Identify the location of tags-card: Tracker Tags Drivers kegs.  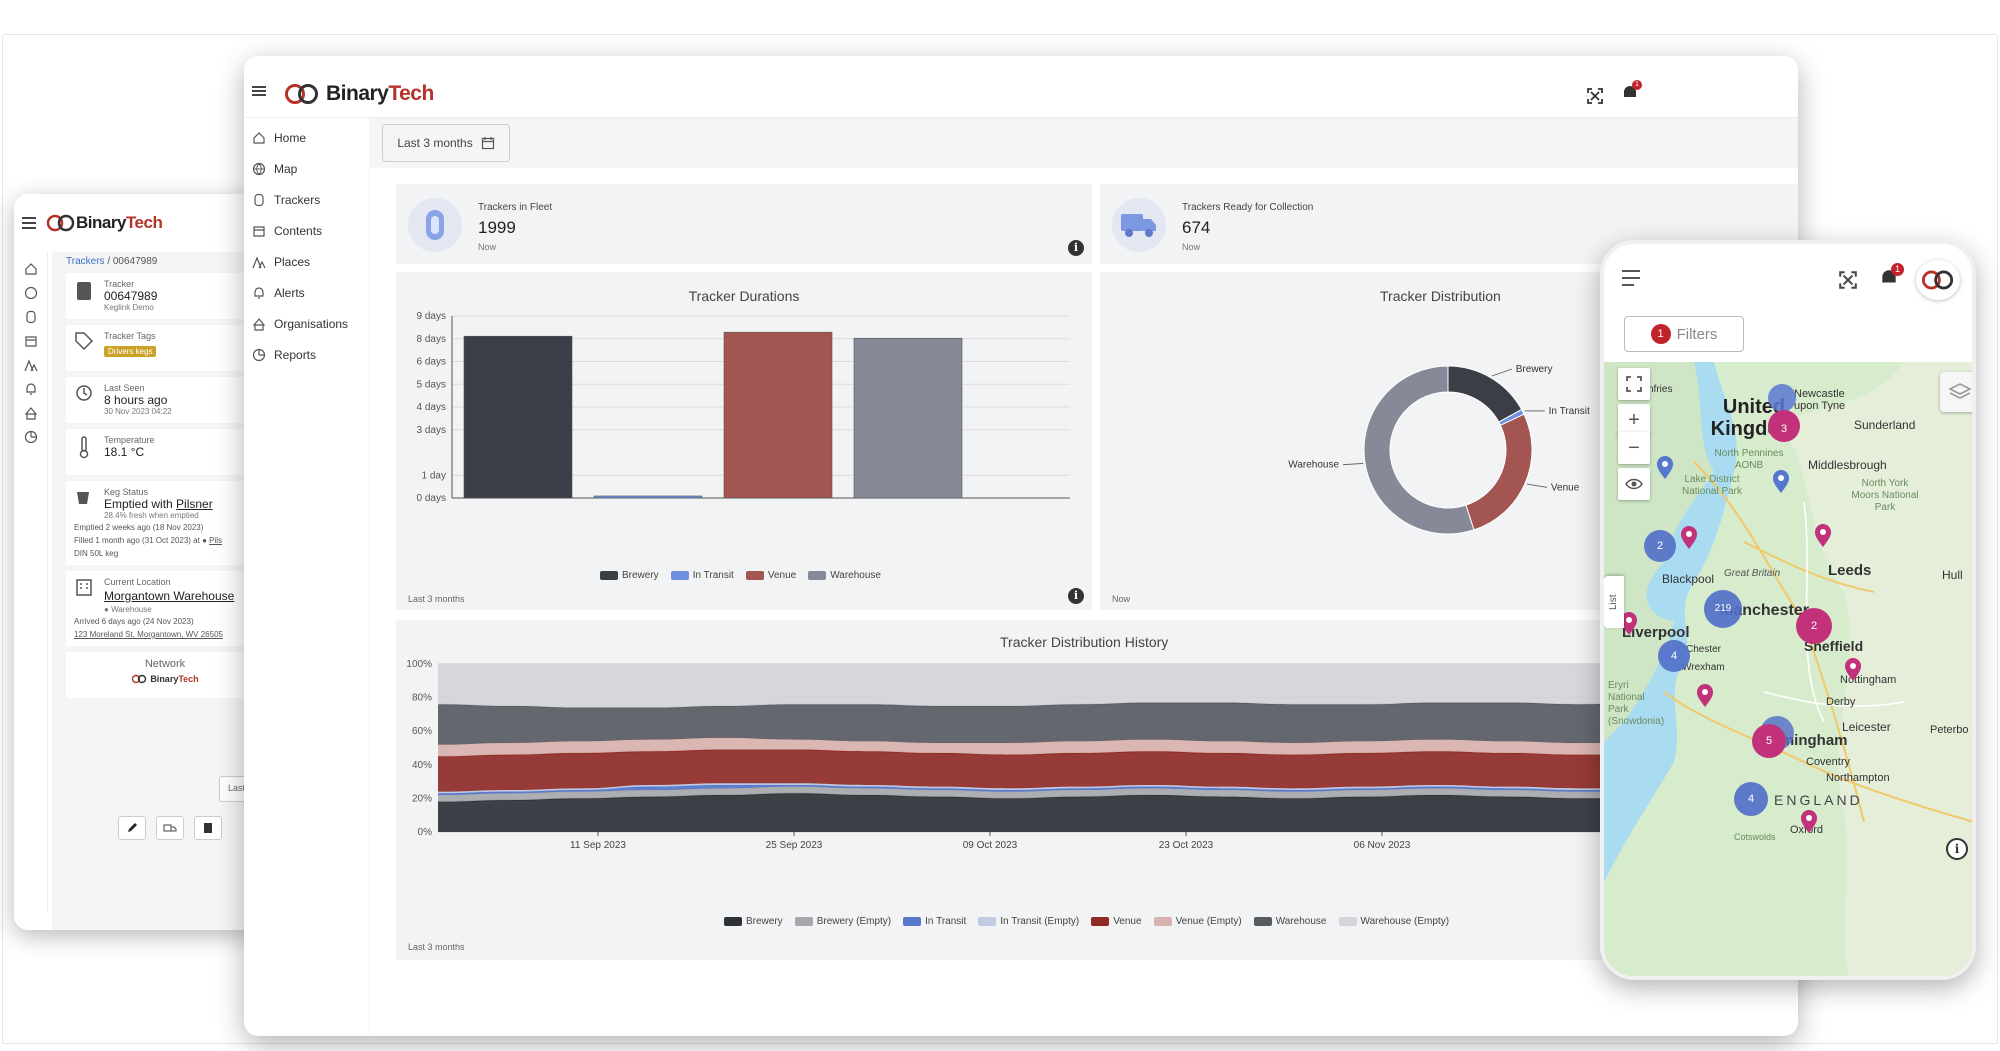
(165, 348).